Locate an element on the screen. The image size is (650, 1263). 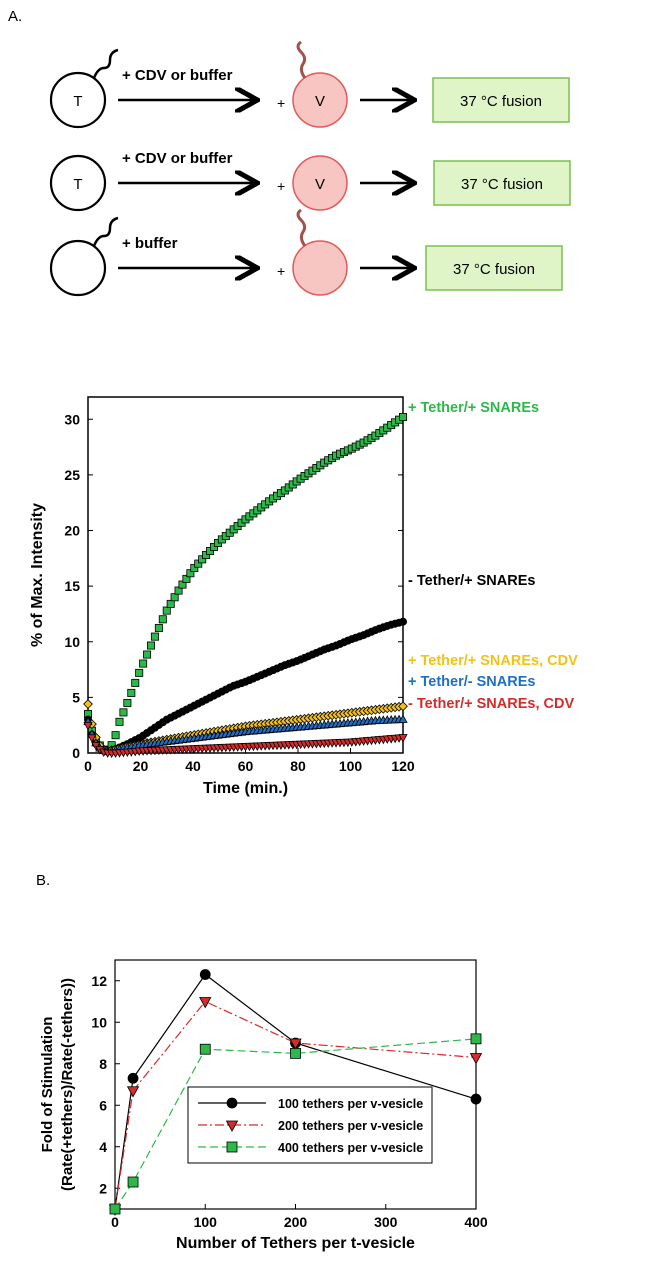
y-axis-label: Fold of Stimulation is located at coordinates (47, 1085).